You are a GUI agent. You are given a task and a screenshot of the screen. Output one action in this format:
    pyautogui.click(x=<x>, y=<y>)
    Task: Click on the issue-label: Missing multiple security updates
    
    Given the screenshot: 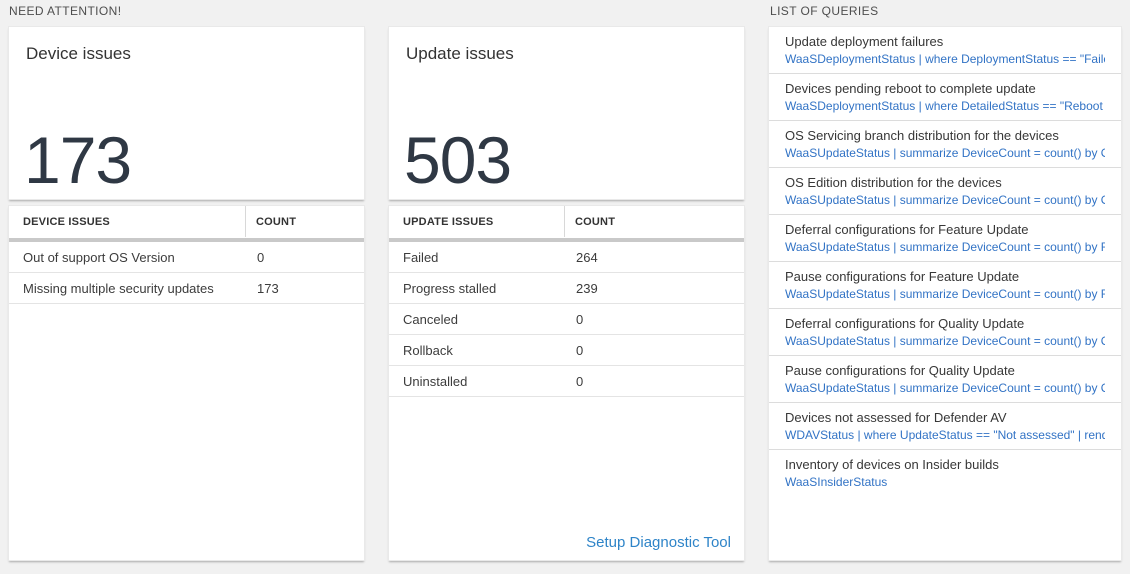 What is the action you would take?
    pyautogui.click(x=118, y=288)
    